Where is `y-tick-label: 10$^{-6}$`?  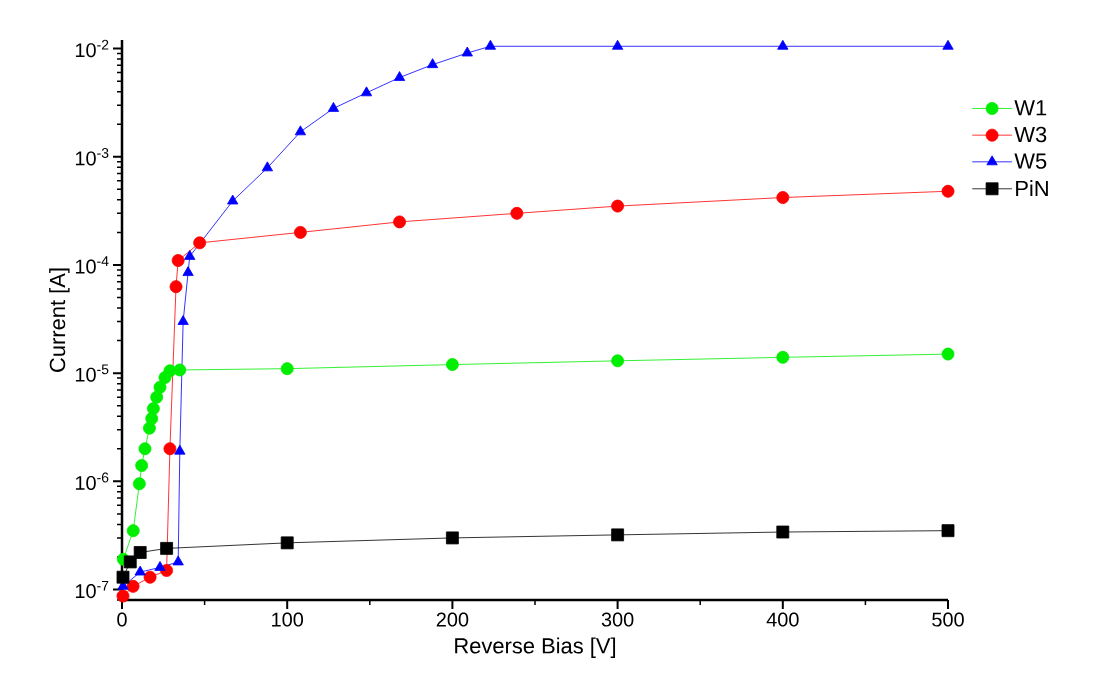
y-tick-label: 10$^{-6}$ is located at coordinates (92, 481).